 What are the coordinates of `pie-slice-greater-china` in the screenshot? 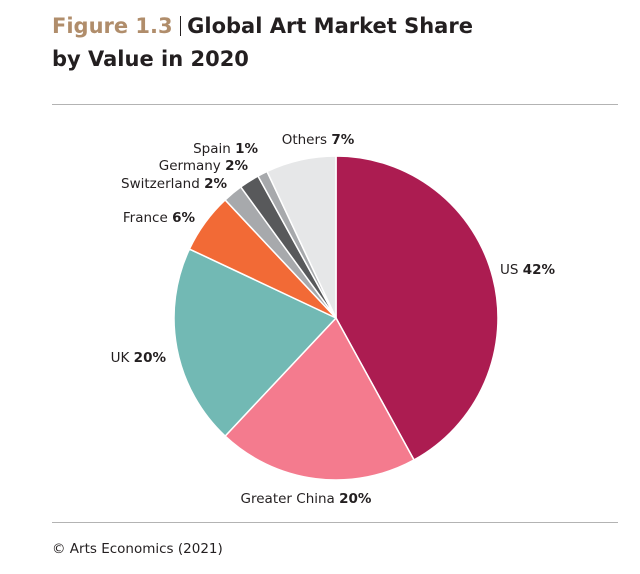 It's located at (319, 399).